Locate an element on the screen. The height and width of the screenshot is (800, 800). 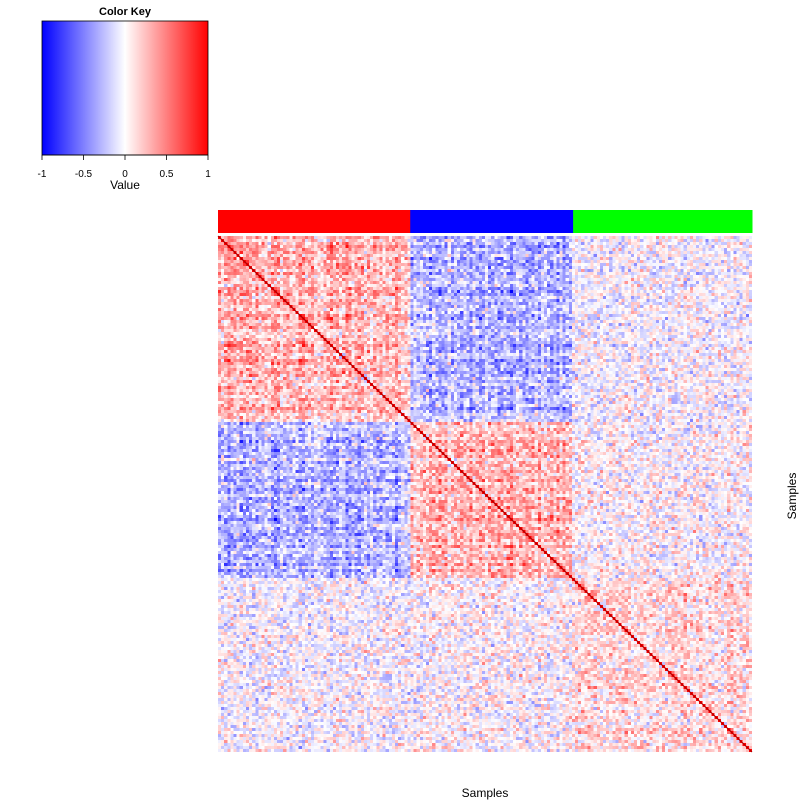
color-key: Color Key -1 -0.5 0 0.5 1 Value is located at coordinates (125, 99).